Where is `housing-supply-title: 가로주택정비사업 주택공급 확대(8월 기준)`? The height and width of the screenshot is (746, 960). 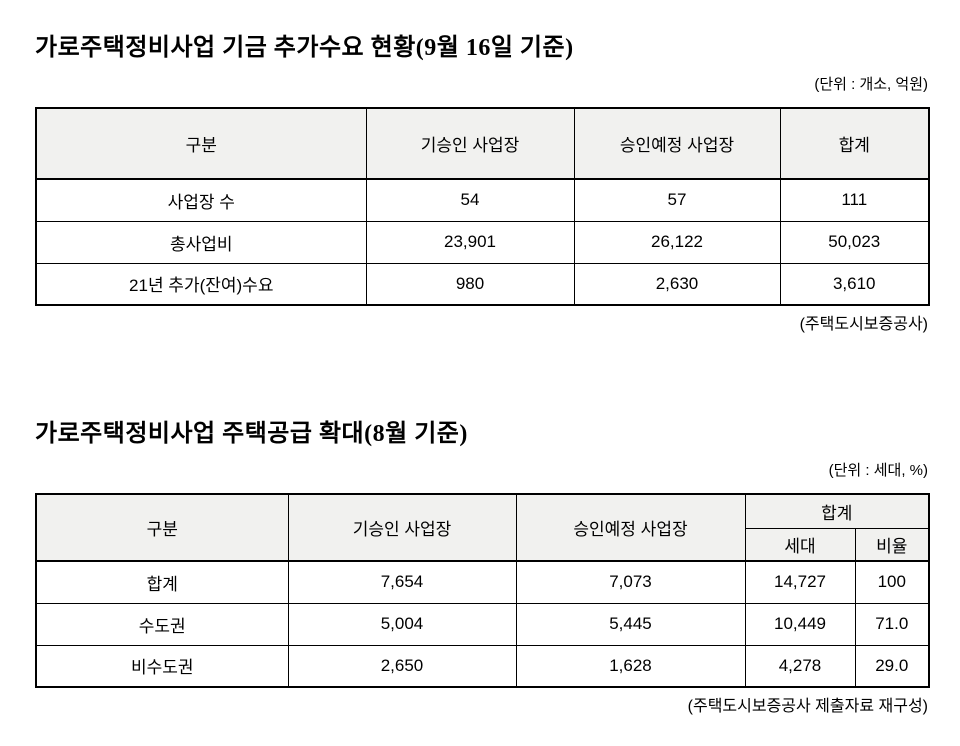 housing-supply-title: 가로주택정비사업 주택공급 확대(8월 기준) is located at coordinates (251, 434).